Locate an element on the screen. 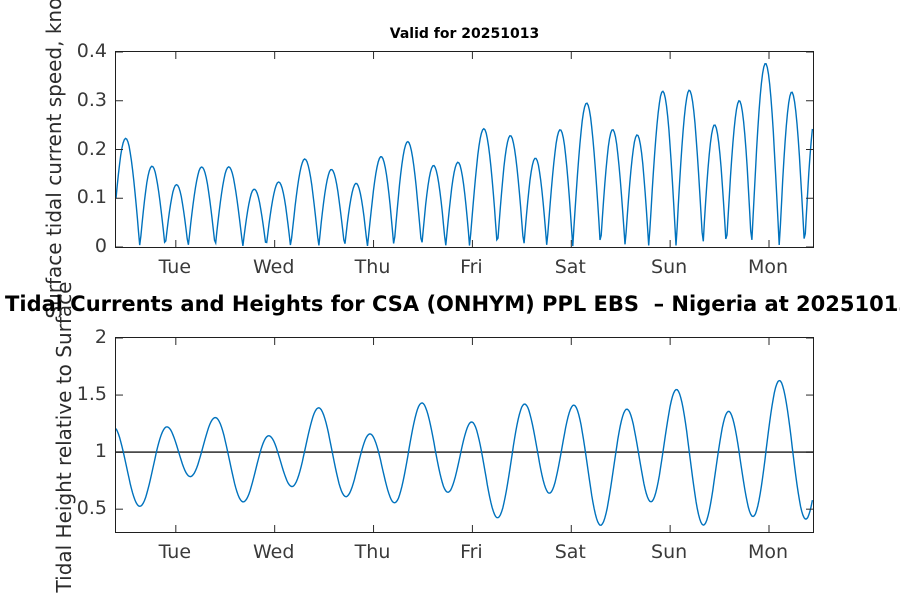 Image resolution: width=900 pixels, height=600 pixels. height-x-tick-label: Tue is located at coordinates (175, 552).